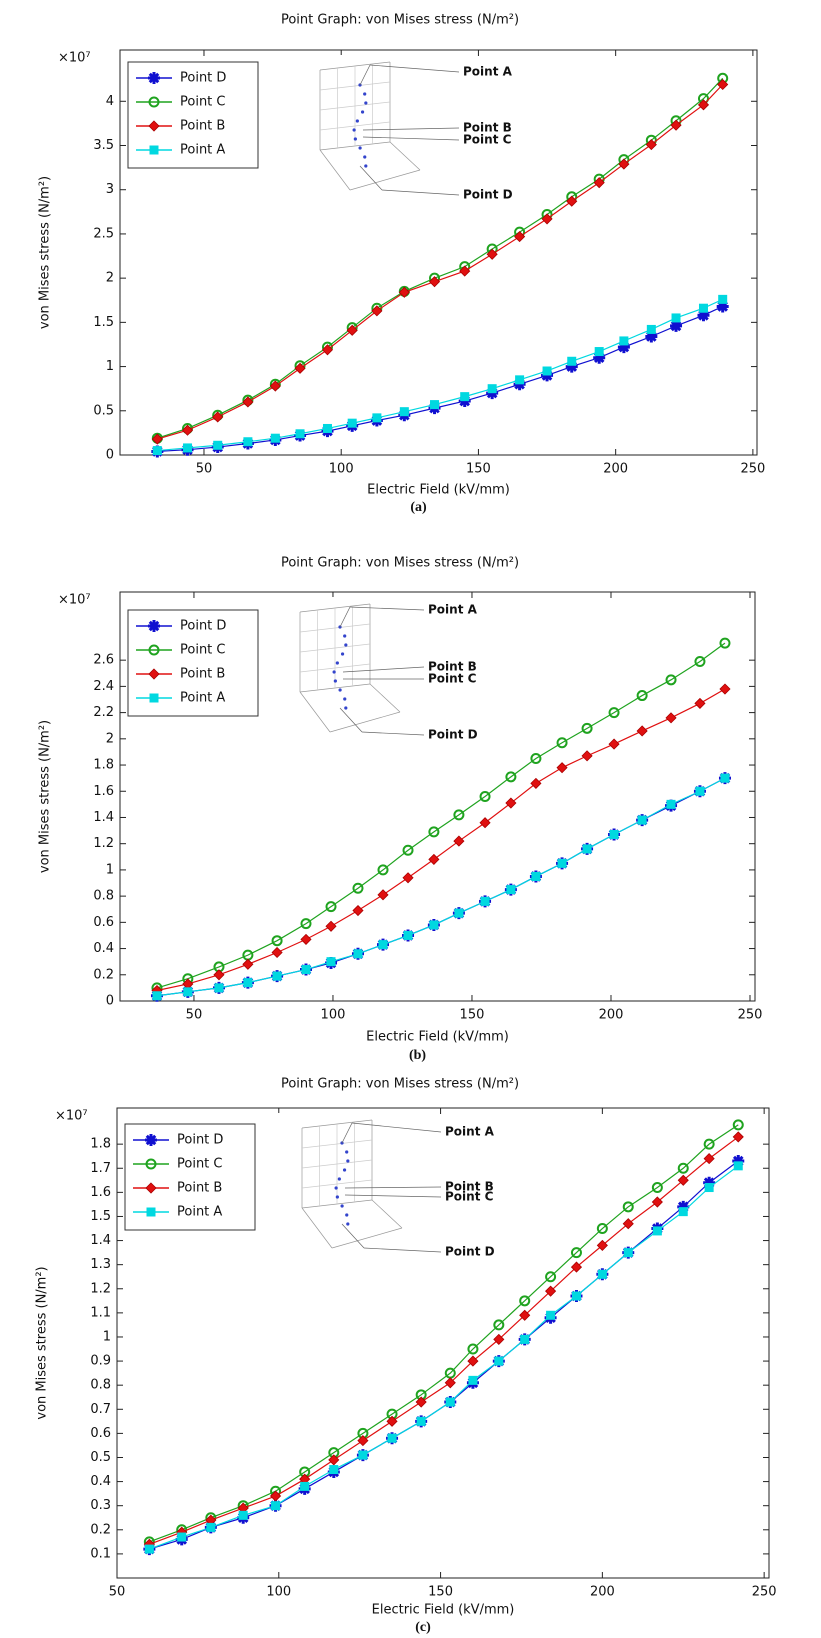 This screenshot has width=821, height=1638. Describe the element at coordinates (100, 1312) in the screenshot. I see `y-tick-label: 1.1` at that location.